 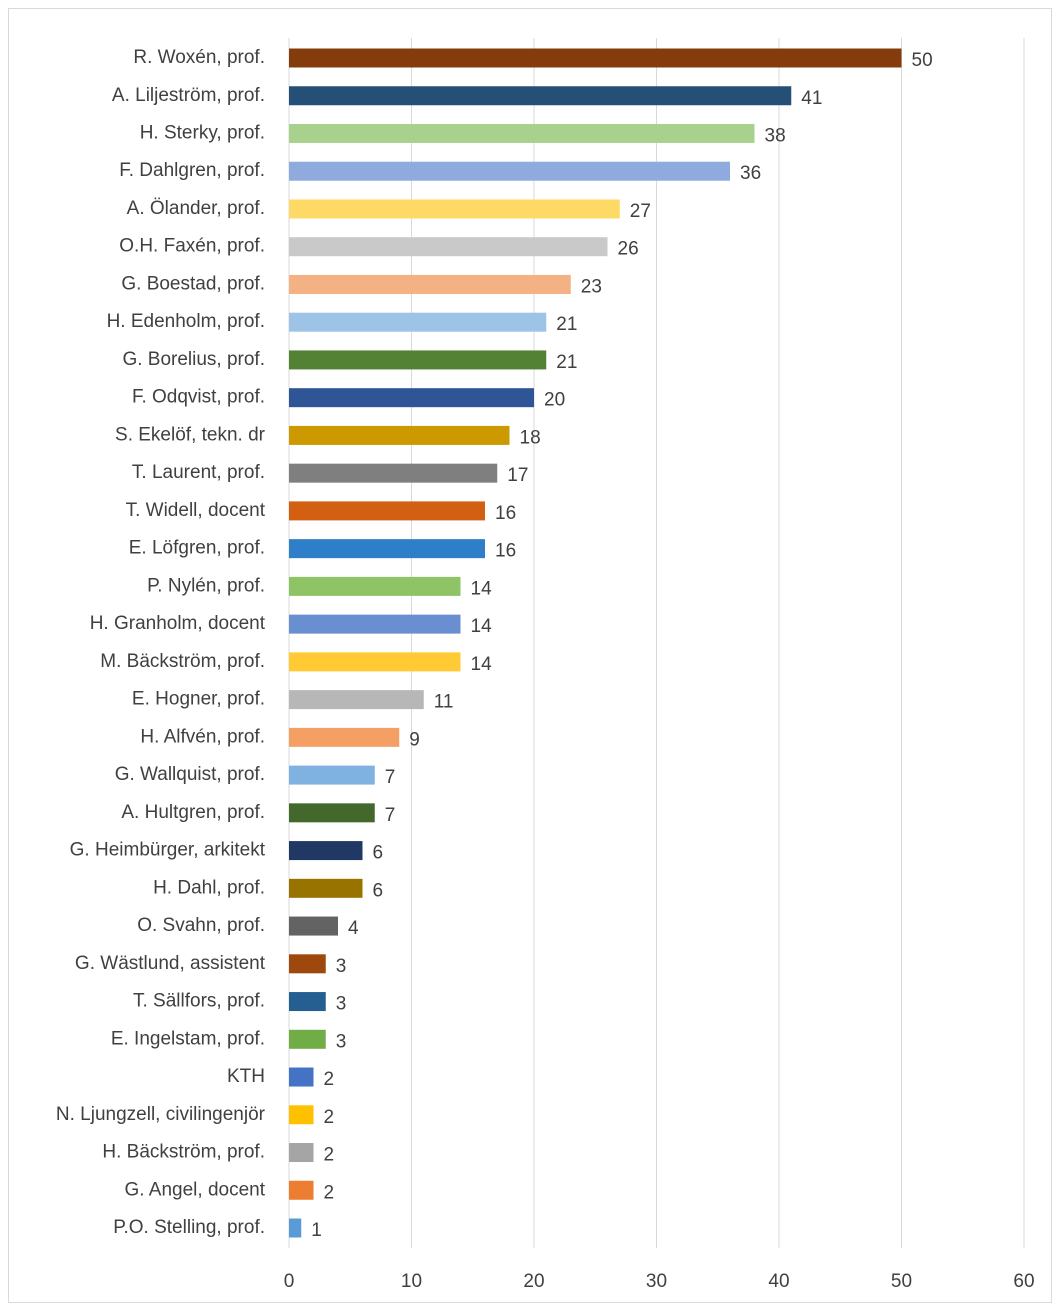 I want to click on y-tick-label: O.H. Faxén, prof., so click(x=192, y=246).